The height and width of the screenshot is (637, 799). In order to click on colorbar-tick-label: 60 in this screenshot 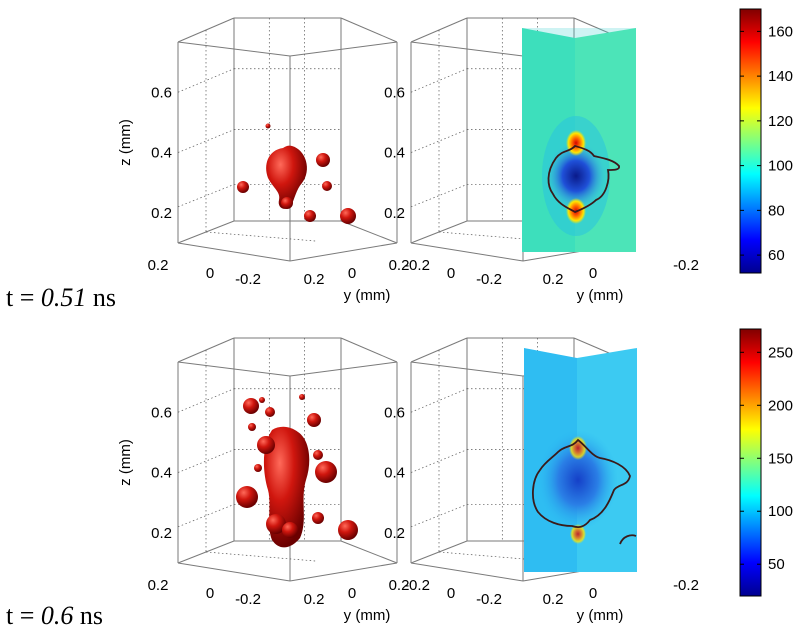, I will do `click(776, 255)`.